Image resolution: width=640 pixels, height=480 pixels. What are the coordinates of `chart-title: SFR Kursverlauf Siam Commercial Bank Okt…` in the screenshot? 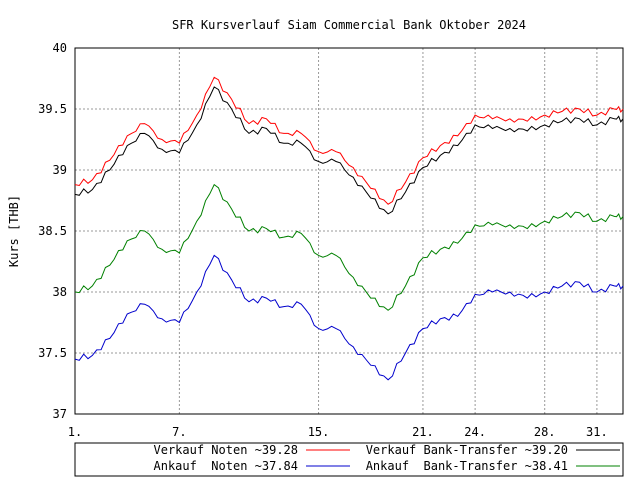 It's located at (349, 25).